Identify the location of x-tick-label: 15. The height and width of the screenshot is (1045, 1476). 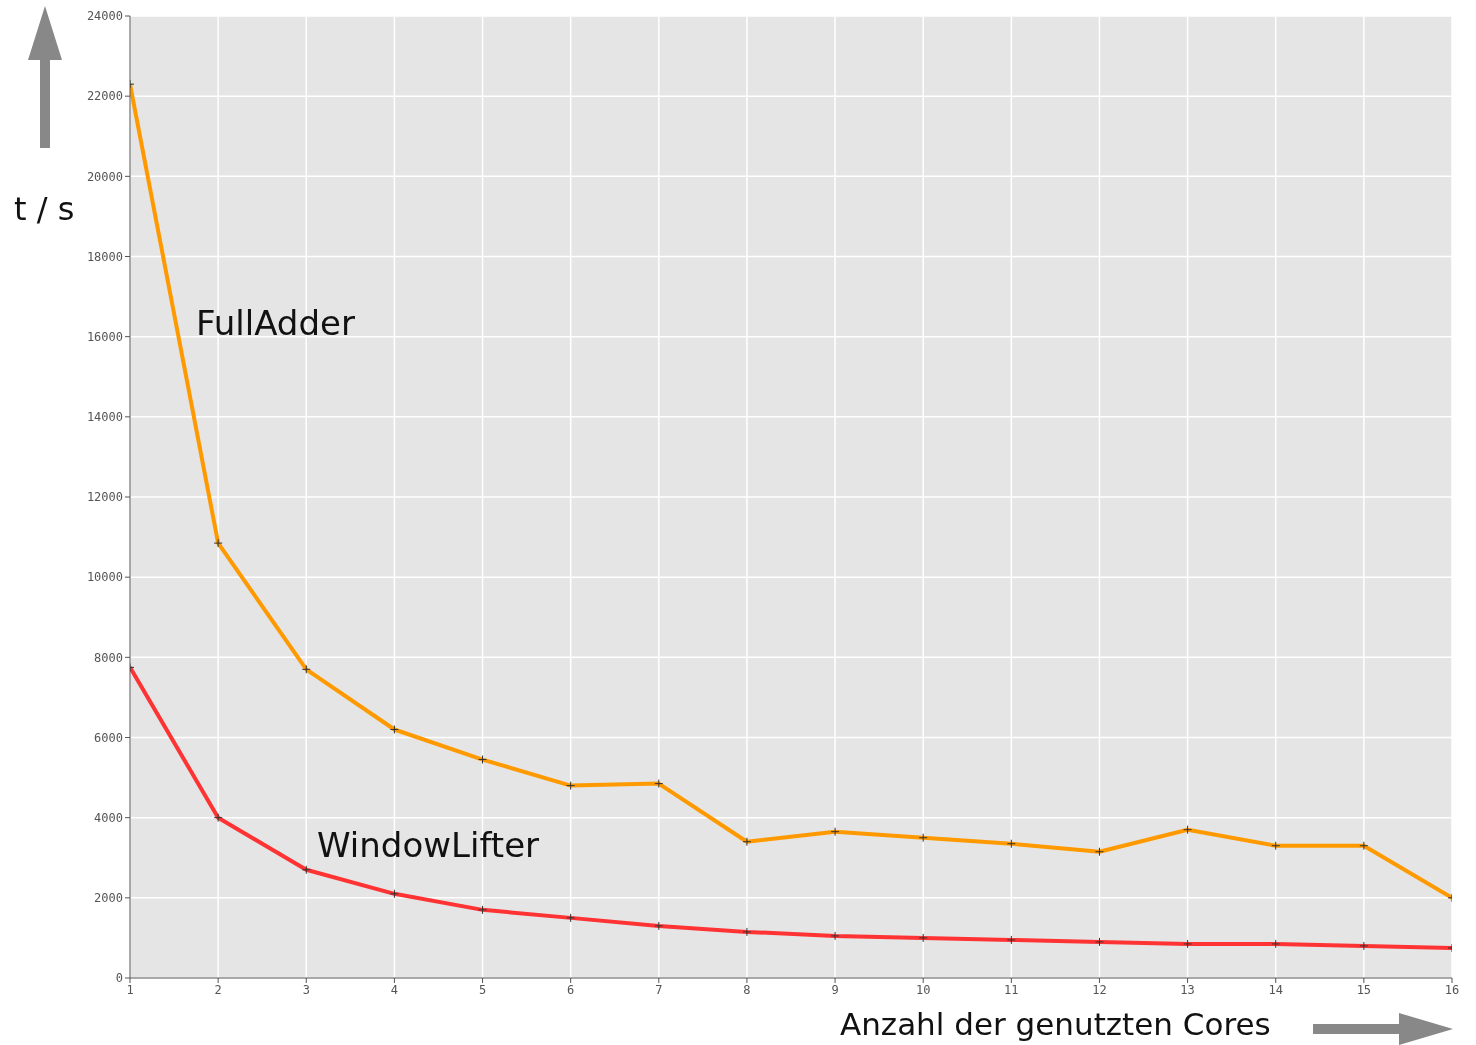
(1364, 989).